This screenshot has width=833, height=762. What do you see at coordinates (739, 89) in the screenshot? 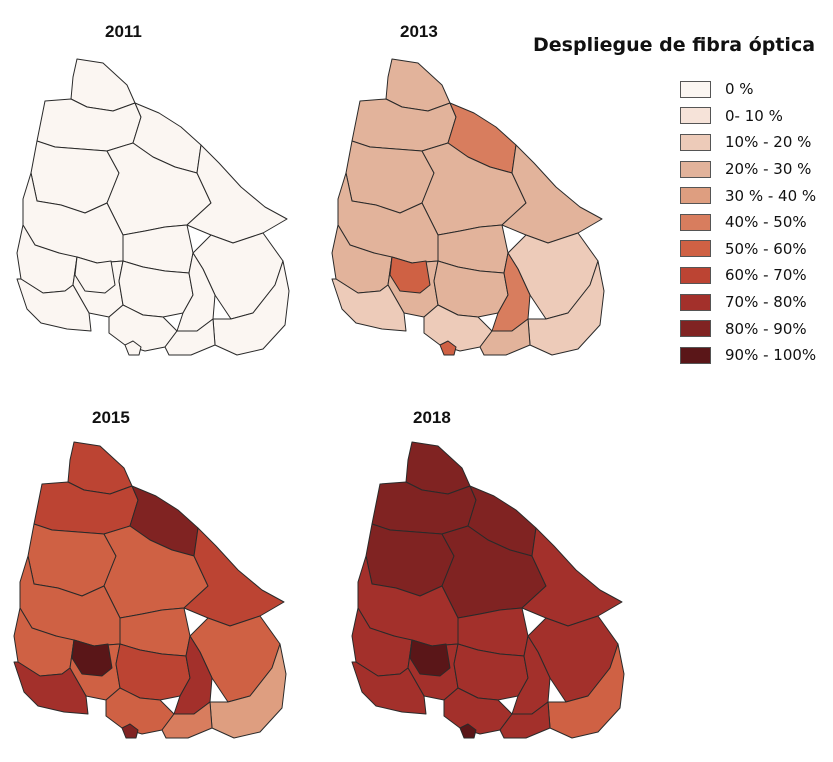
I see `legend-label: 0 %` at bounding box center [739, 89].